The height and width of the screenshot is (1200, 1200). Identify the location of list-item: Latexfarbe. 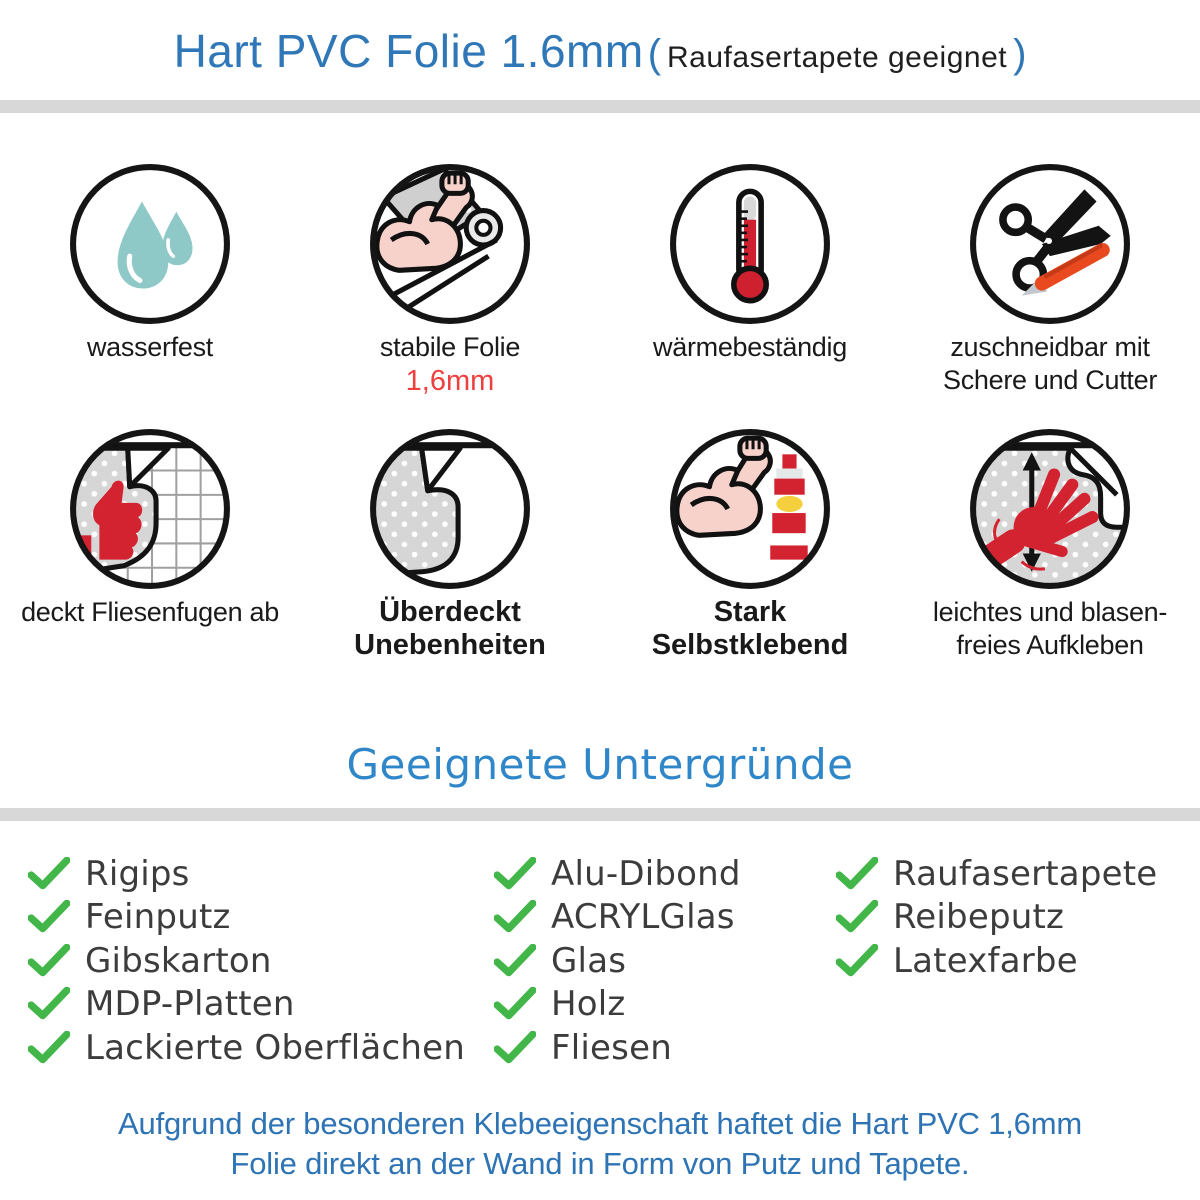
(996, 961).